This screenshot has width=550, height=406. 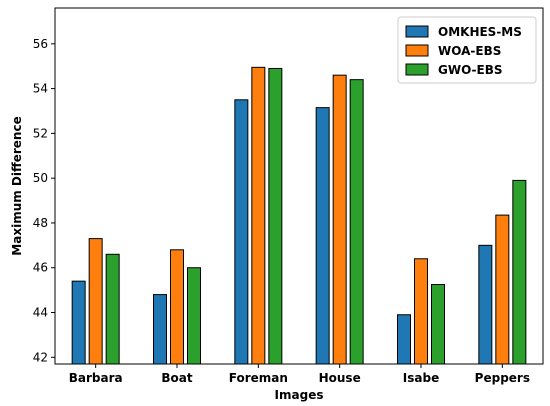 What do you see at coordinates (241, 232) in the screenshot?
I see `bar-omkhes-ms-foreman` at bounding box center [241, 232].